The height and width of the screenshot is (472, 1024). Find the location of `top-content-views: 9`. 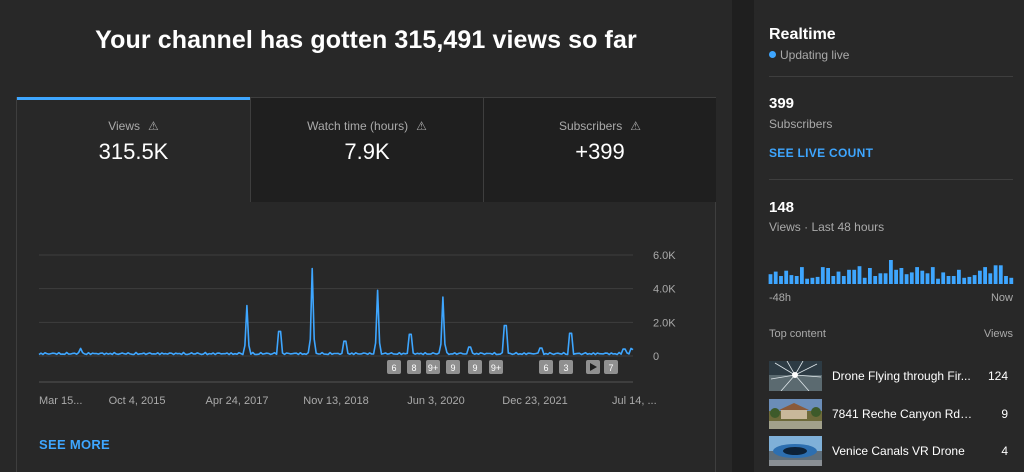

top-content-views: 9 is located at coordinates (1004, 414).